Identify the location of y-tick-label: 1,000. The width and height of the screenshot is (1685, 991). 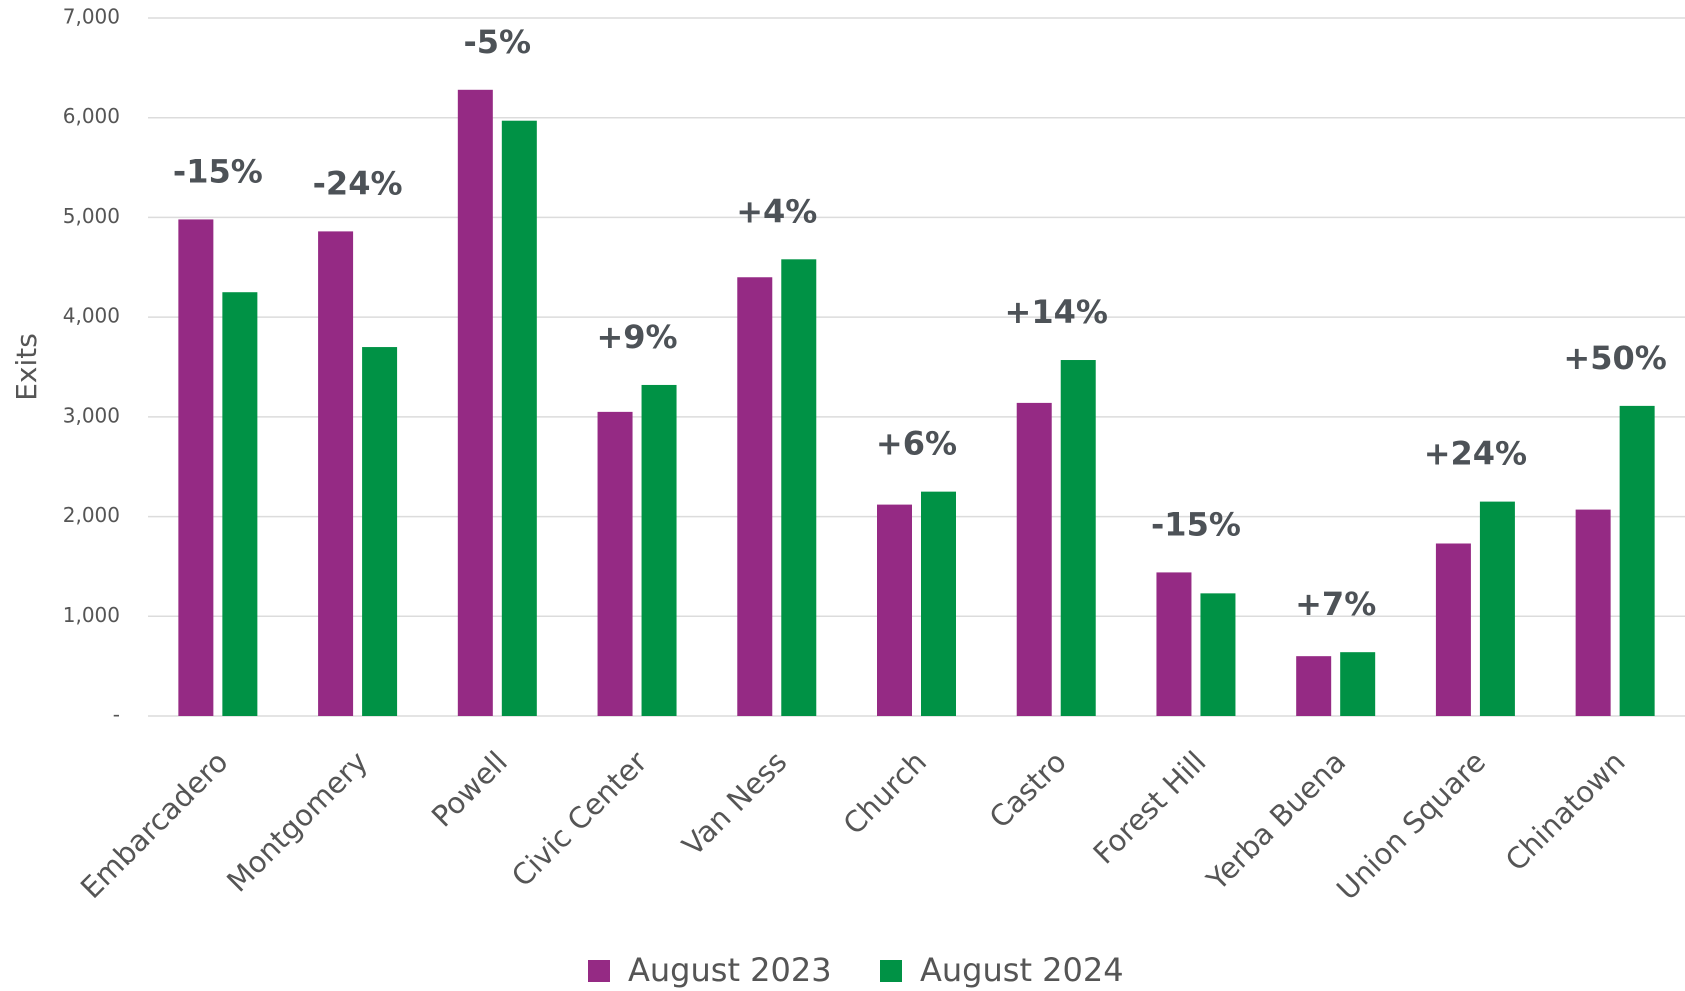
(91, 615).